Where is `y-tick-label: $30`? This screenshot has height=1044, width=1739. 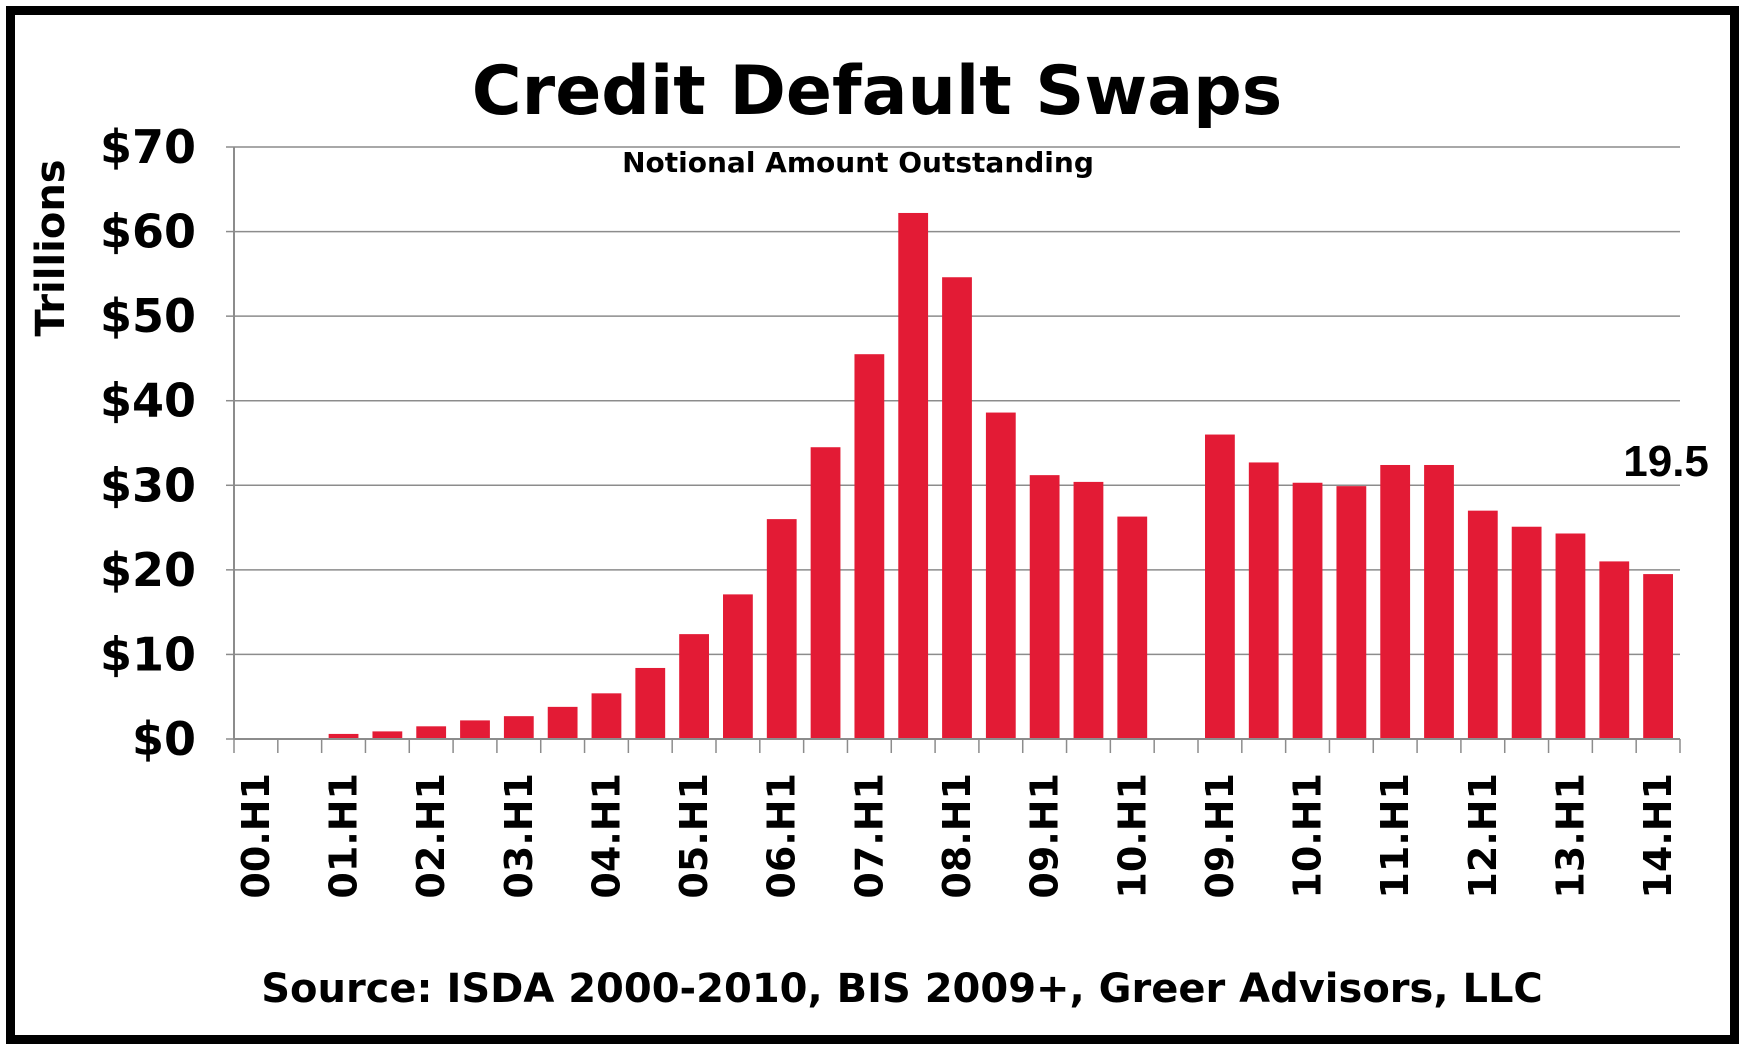
y-tick-label: $30 is located at coordinates (148, 485).